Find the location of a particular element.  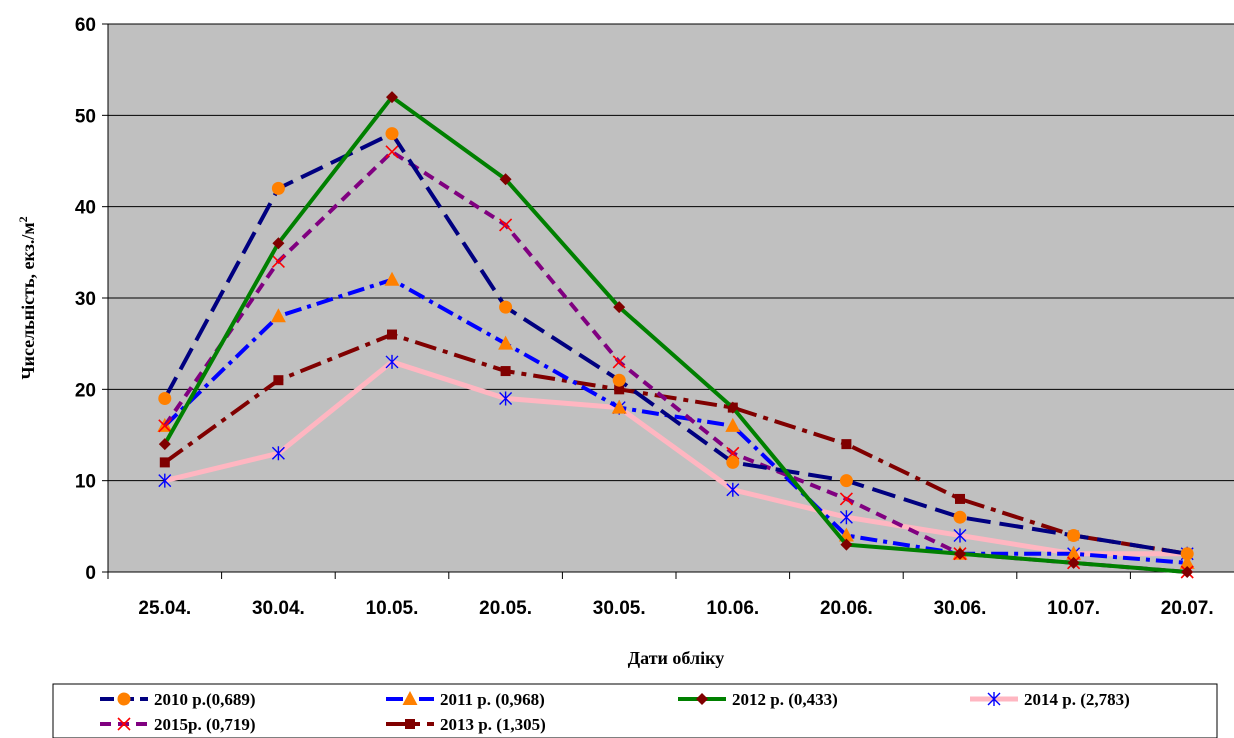

x-tick-label: 10.06. is located at coordinates (732, 608).